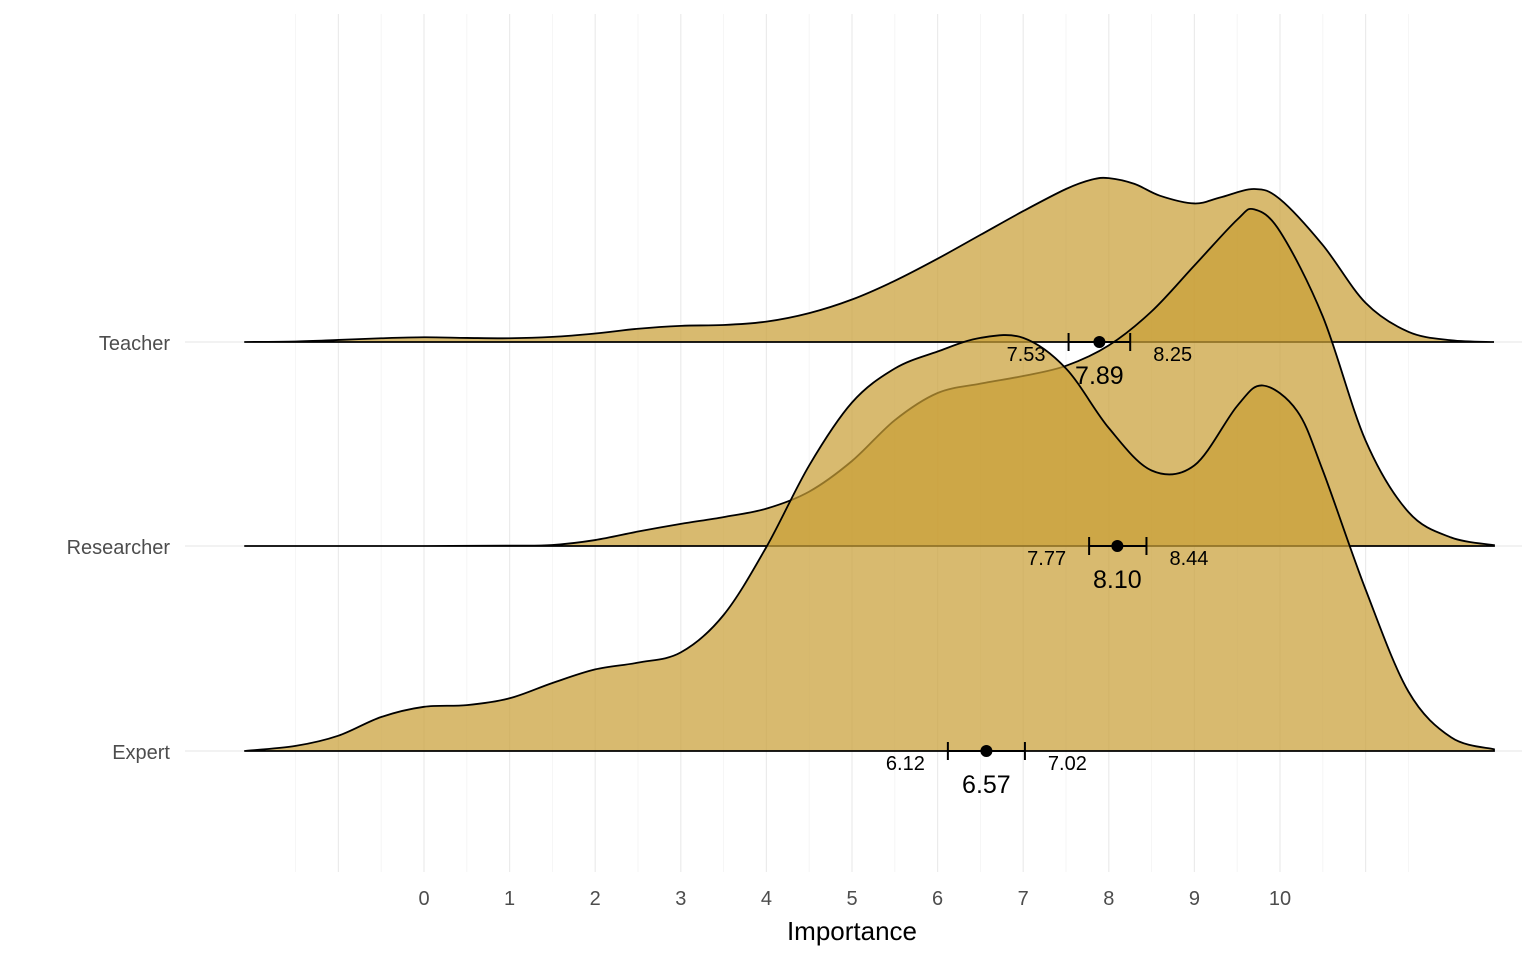 The height and width of the screenshot is (960, 1536). Describe the element at coordinates (141, 753) in the screenshot. I see `y-category-label: Expert` at that location.